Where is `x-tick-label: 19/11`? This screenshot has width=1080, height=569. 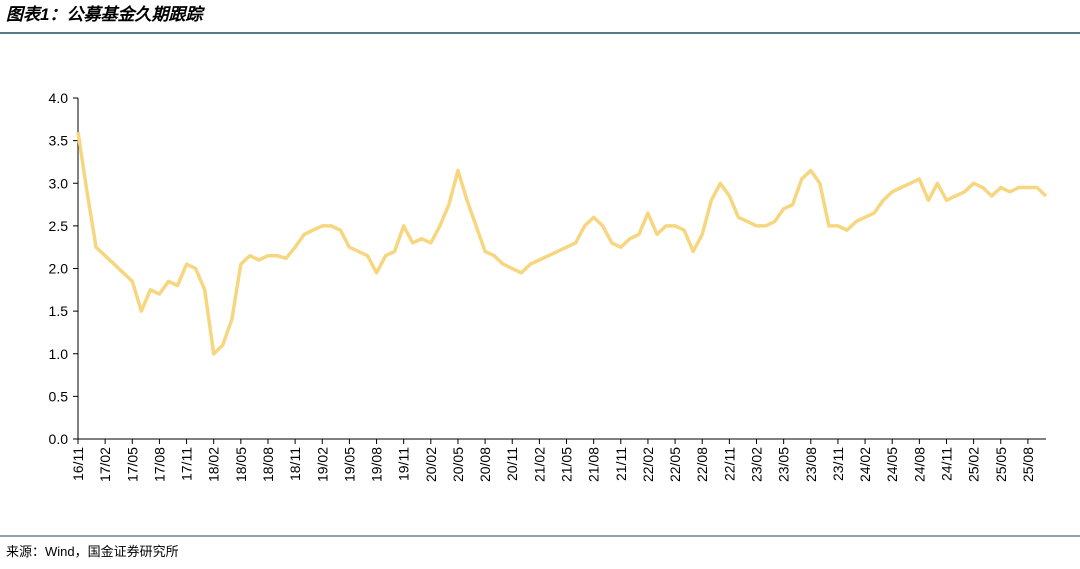 x-tick-label: 19/11 is located at coordinates (404, 464).